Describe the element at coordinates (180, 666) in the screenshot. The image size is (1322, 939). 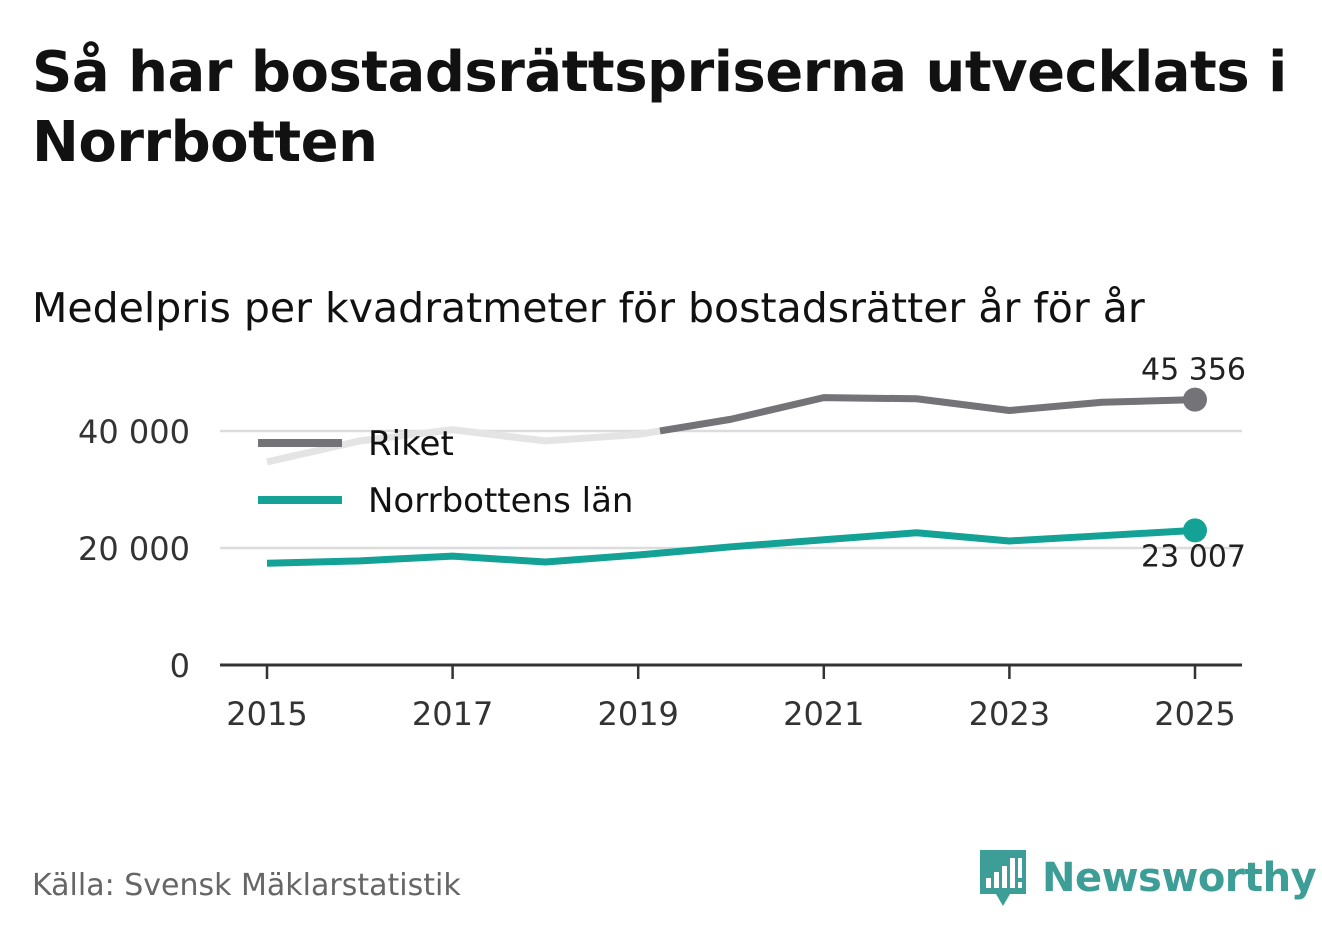
I see `y-tick-label: 0` at that location.